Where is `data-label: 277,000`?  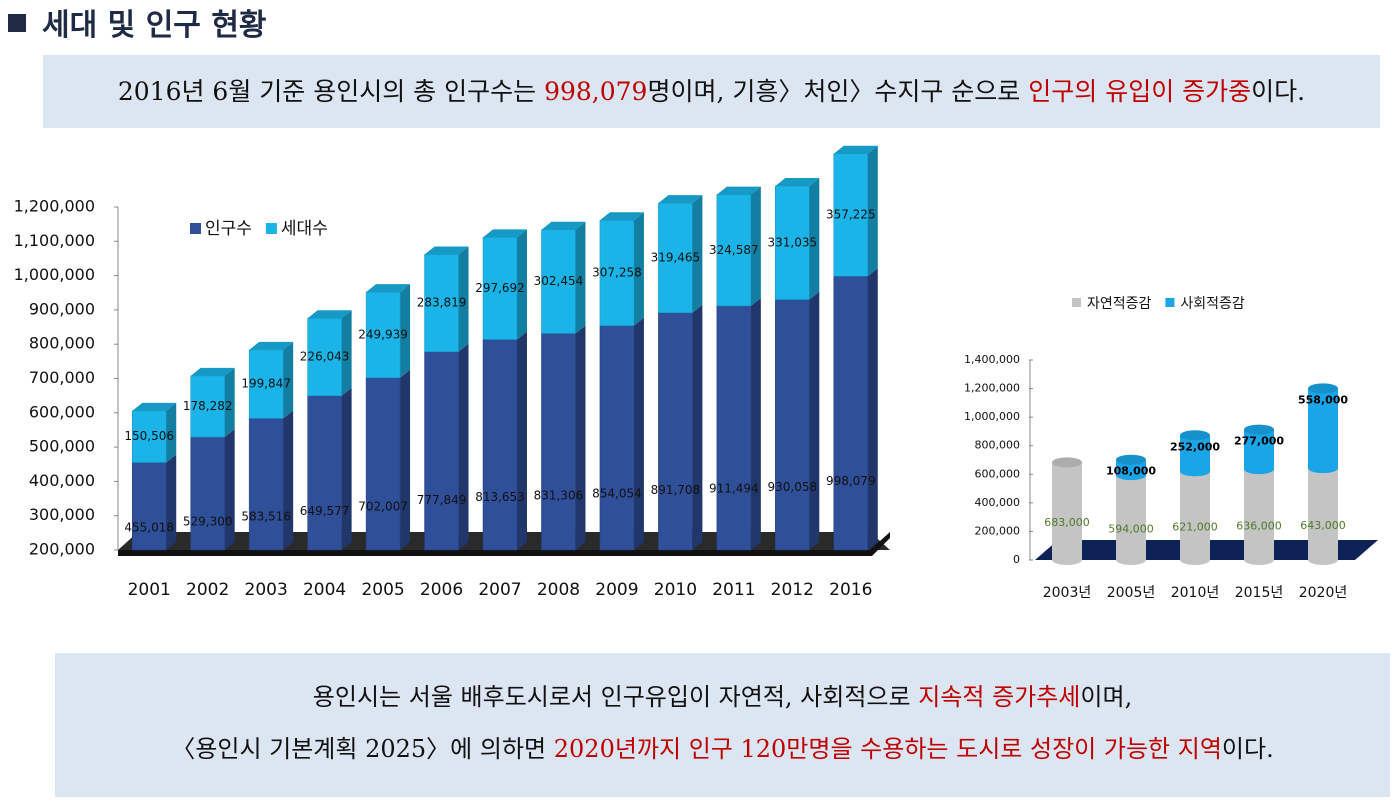 data-label: 277,000 is located at coordinates (1259, 441).